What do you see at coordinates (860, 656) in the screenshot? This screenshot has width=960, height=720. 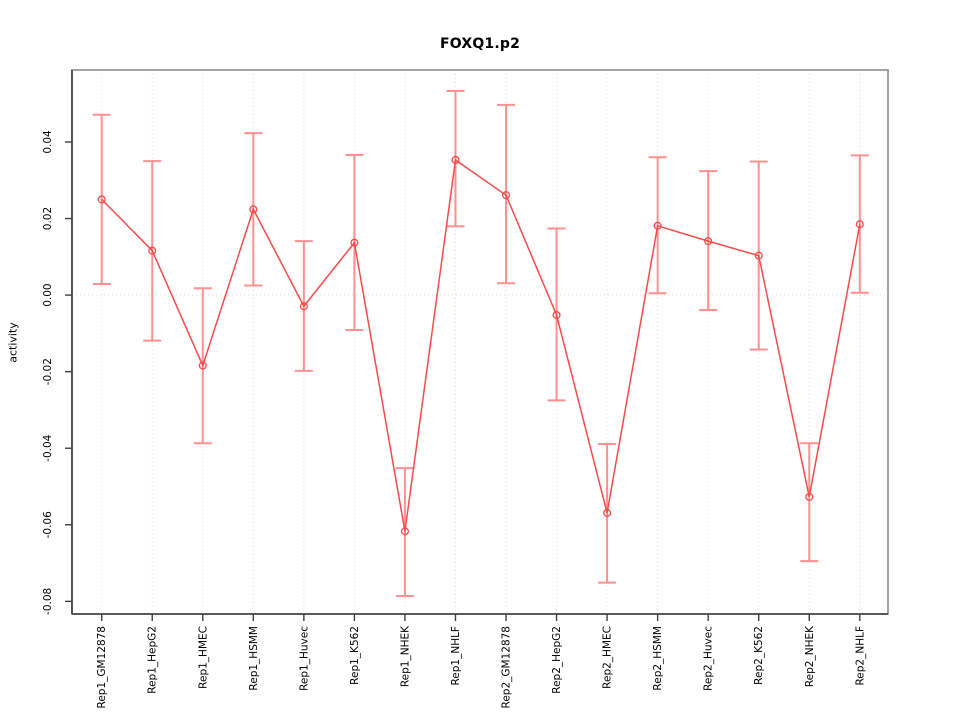 I see `x-tick-label: Rep2_NHLF` at bounding box center [860, 656].